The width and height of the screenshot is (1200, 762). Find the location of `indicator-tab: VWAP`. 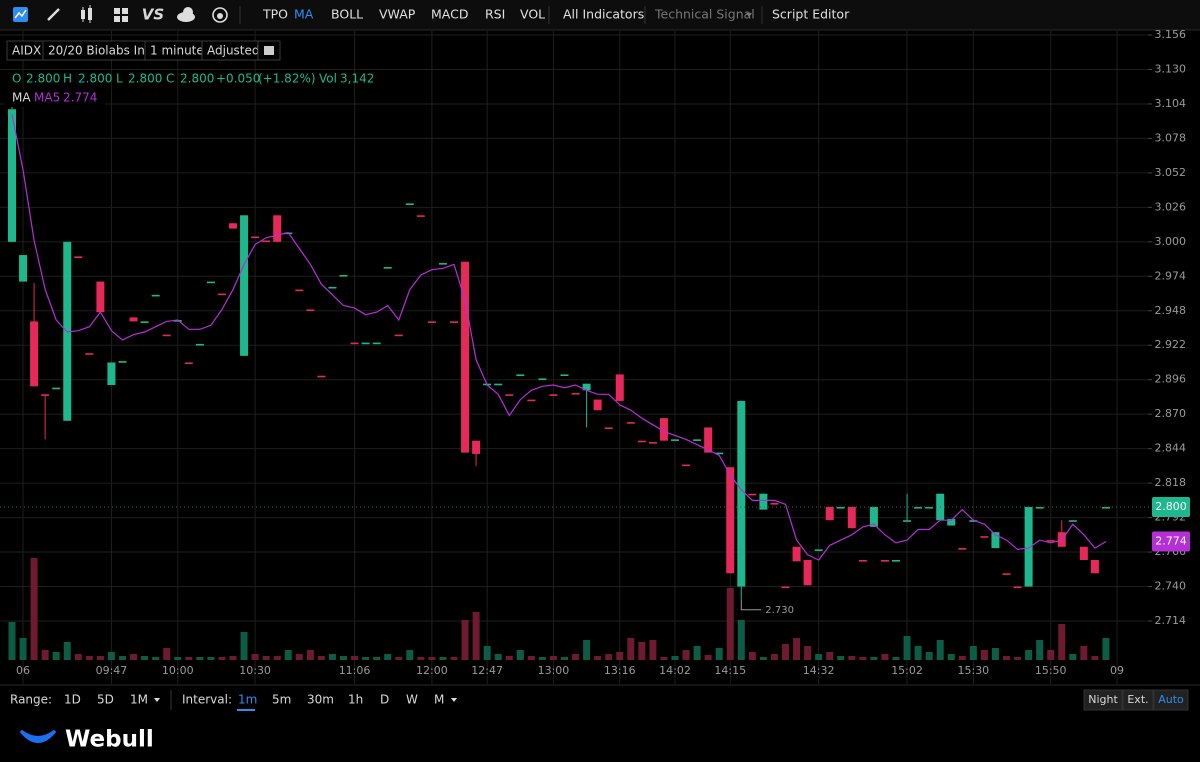

indicator-tab: VWAP is located at coordinates (397, 14).